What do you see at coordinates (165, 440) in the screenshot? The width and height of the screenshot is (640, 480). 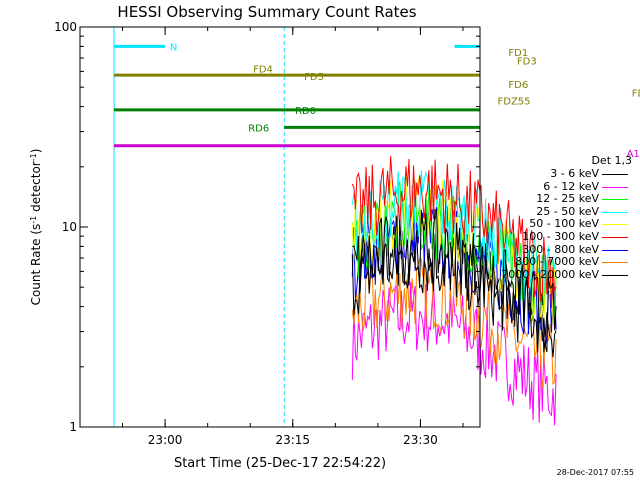 I see `x-tick-label: 23:00` at bounding box center [165, 440].